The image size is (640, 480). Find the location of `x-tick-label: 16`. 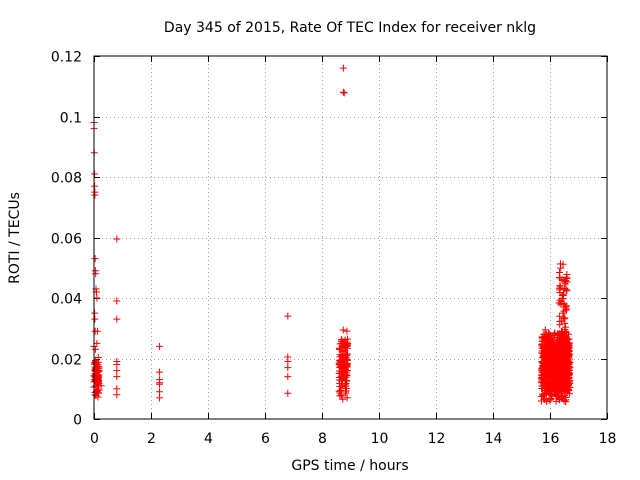

x-tick-label: 16 is located at coordinates (551, 439).